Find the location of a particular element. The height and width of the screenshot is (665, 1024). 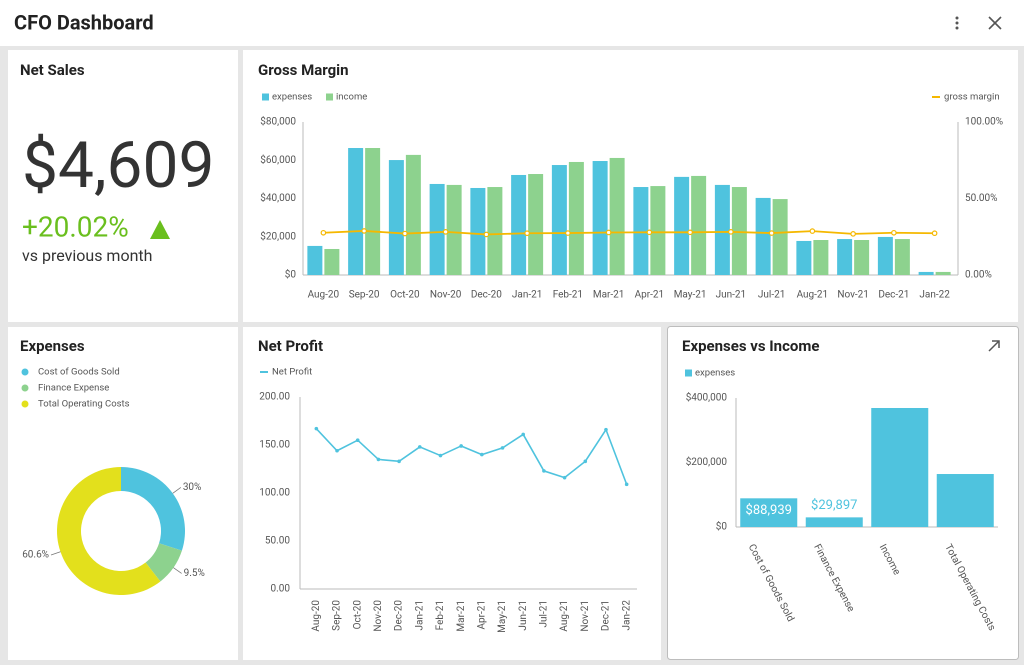

x-tick-label: Aug-21 is located at coordinates (813, 295).